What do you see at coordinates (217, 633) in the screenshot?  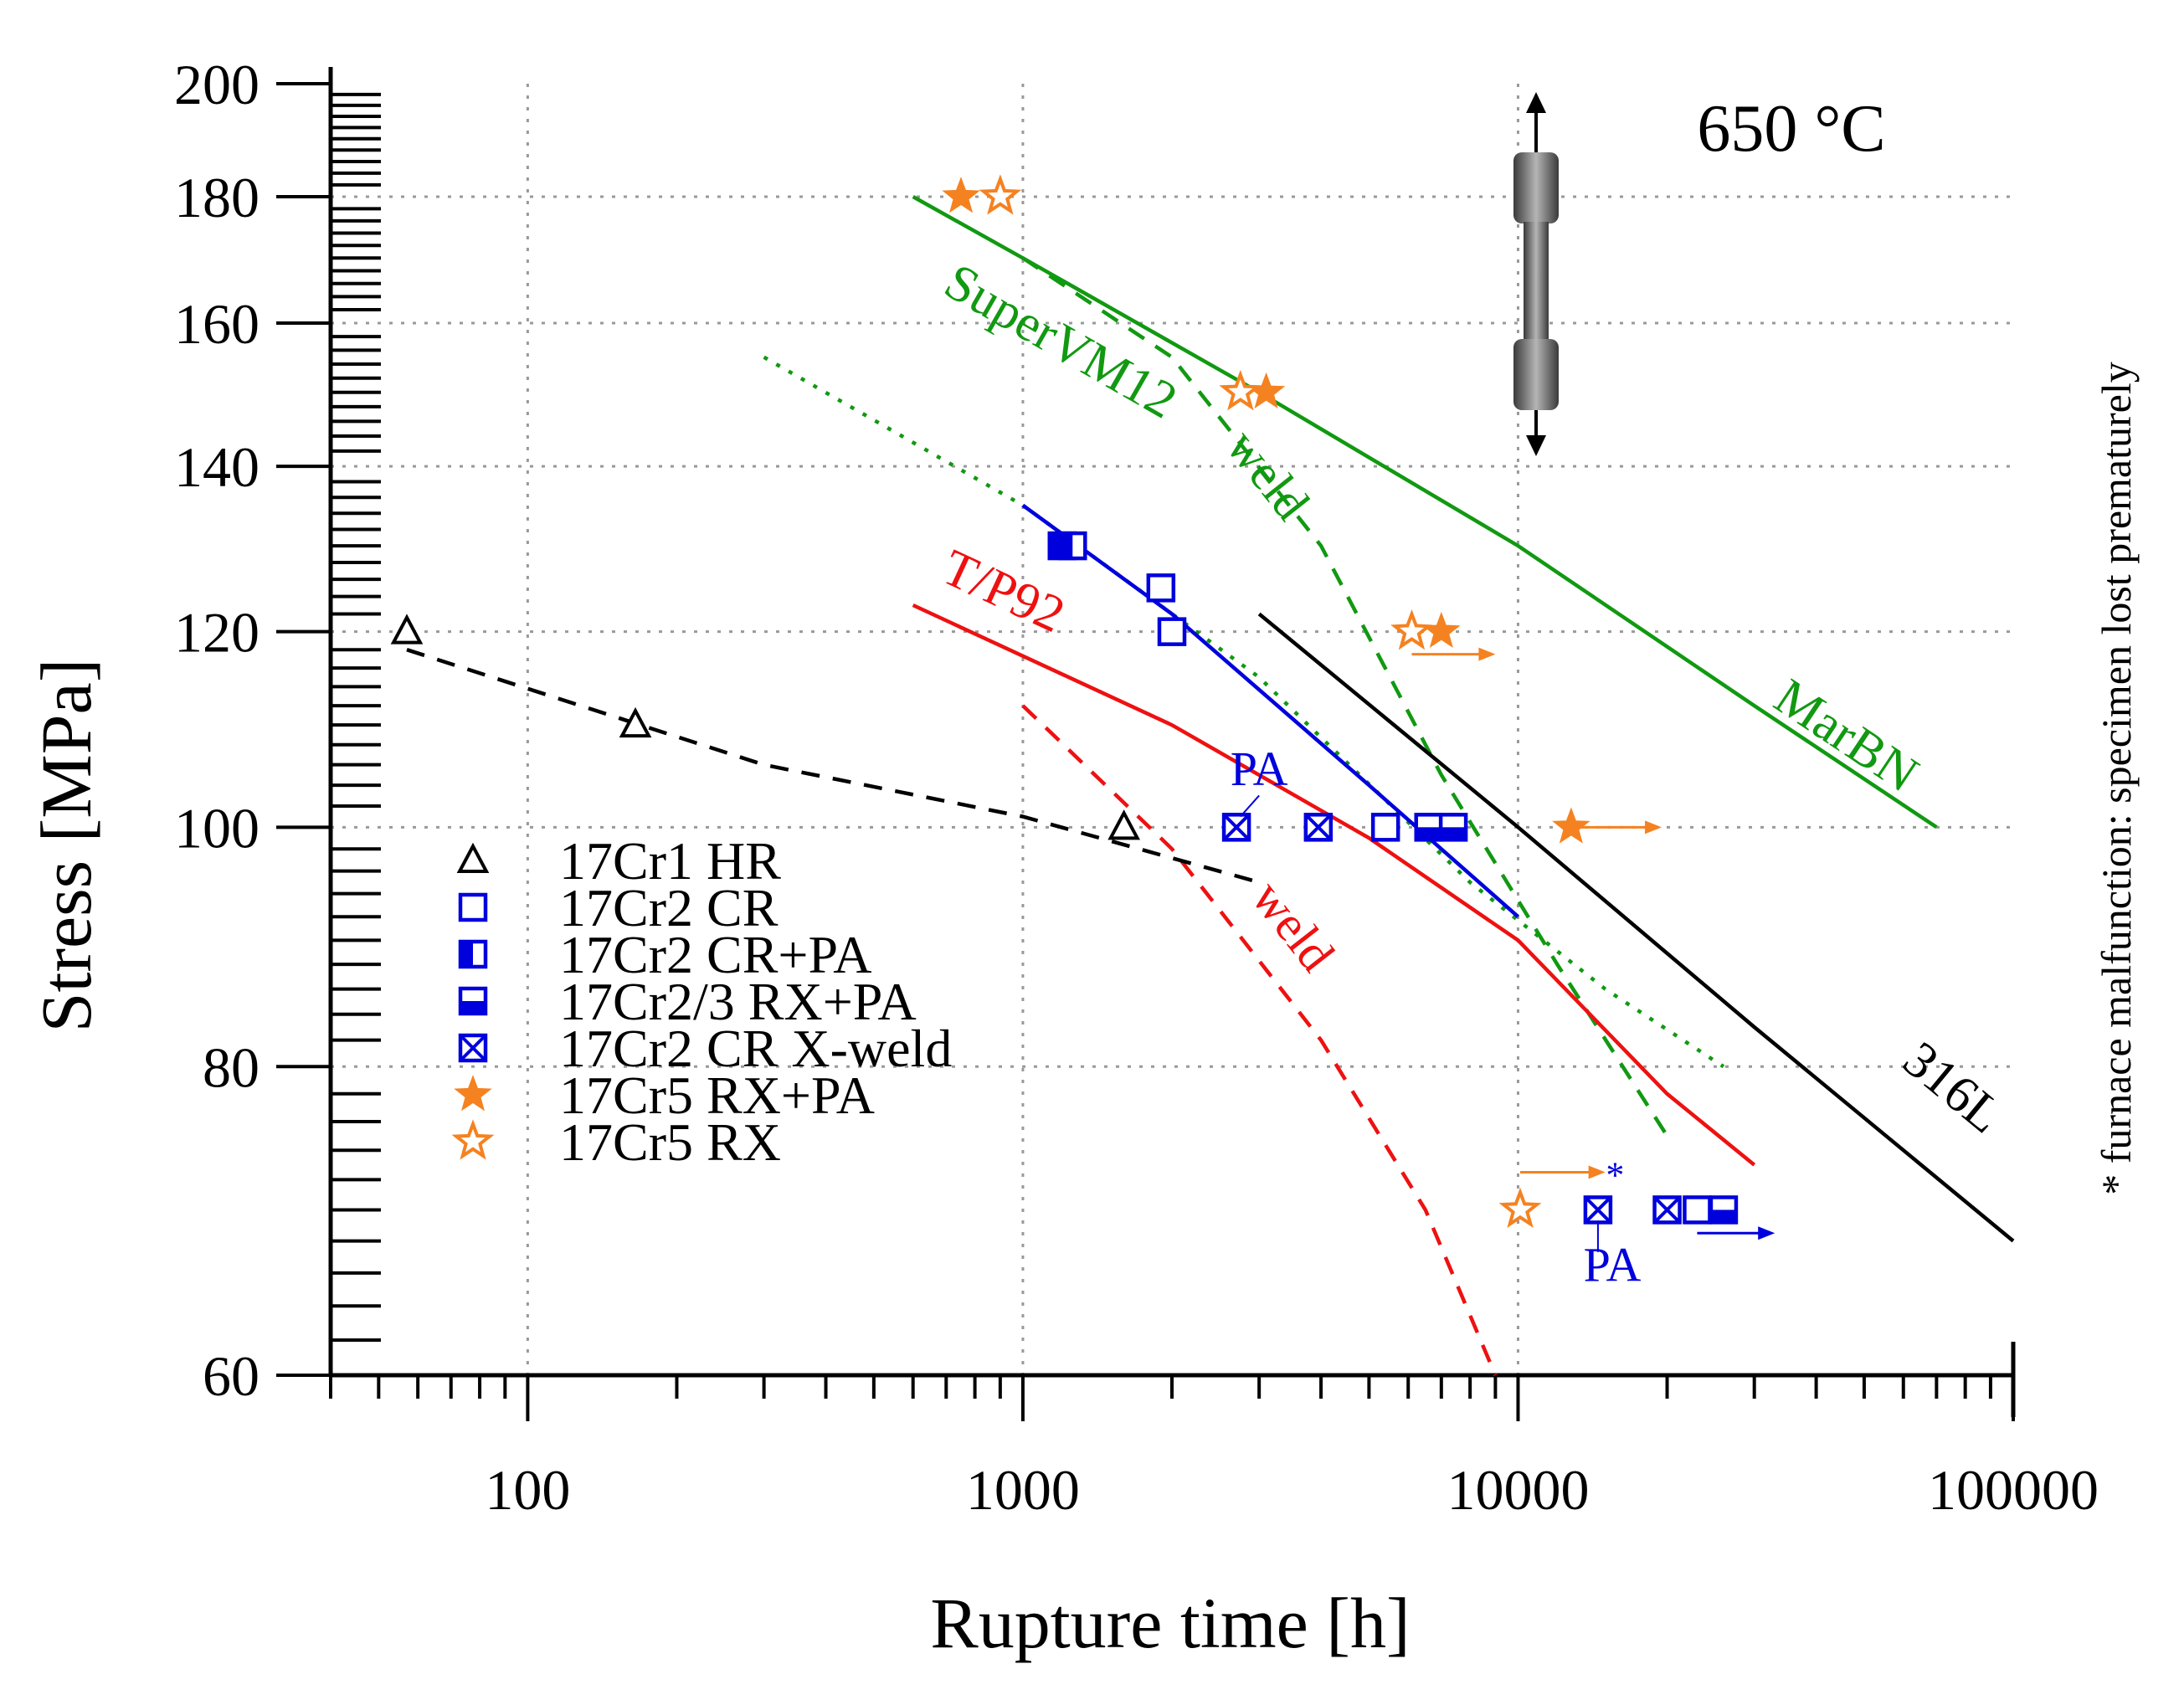 I see `y-tick-label: 120` at bounding box center [217, 633].